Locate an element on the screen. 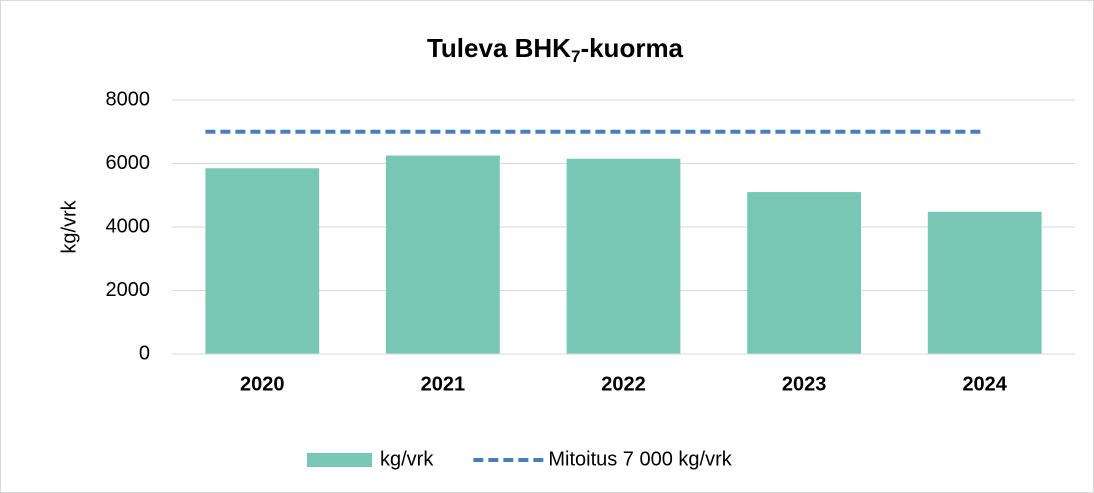 This screenshot has height=493, width=1094. legend-label: kg/vrk is located at coordinates (407, 459).